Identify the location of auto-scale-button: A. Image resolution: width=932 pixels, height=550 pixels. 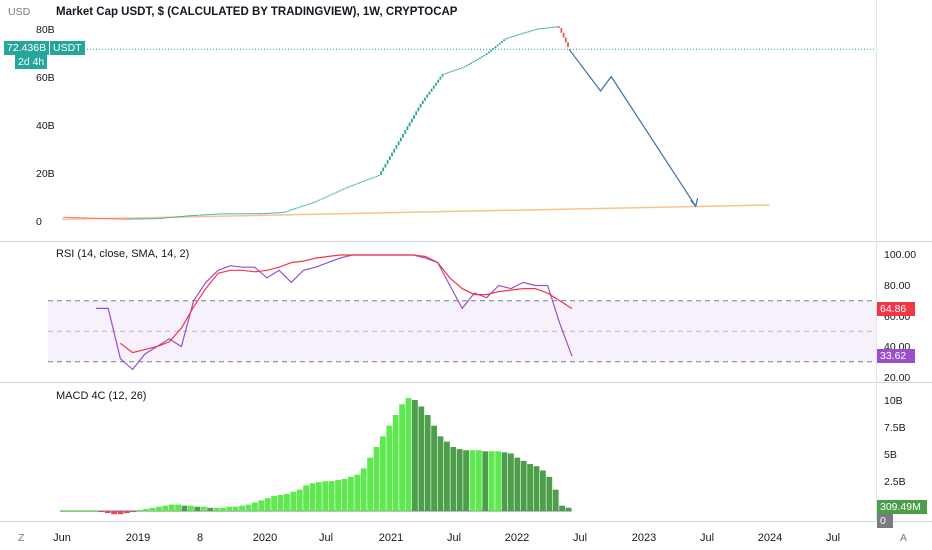
(904, 538).